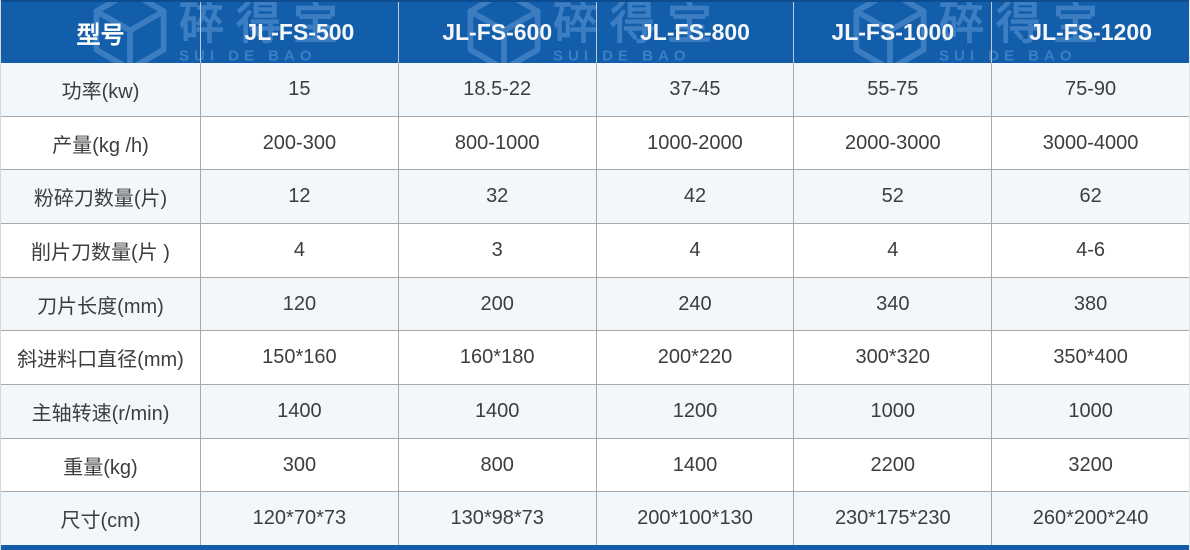 The width and height of the screenshot is (1190, 550). Describe the element at coordinates (100, 91) in the screenshot. I see `row-label-cell: 功率(kw)` at that location.